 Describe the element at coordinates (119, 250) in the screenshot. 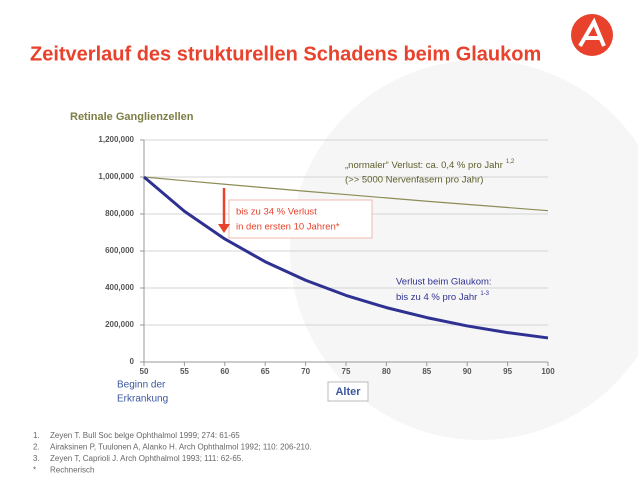

I see `y-tick-label: 600,000` at that location.